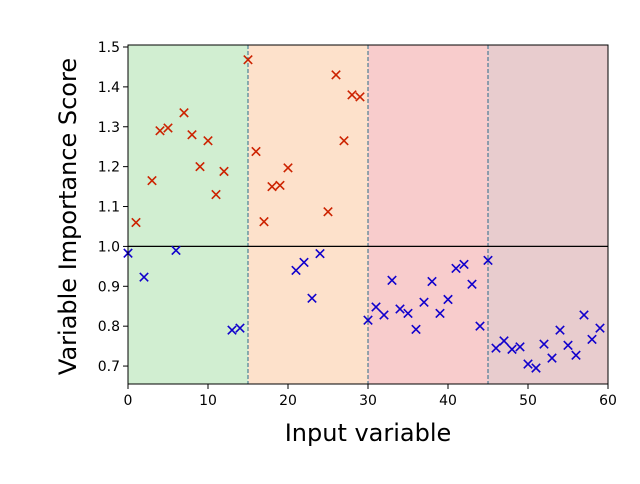 This screenshot has width=640, height=484. What do you see at coordinates (448, 401) in the screenshot?
I see `x-tick-label-40: 40` at bounding box center [448, 401].